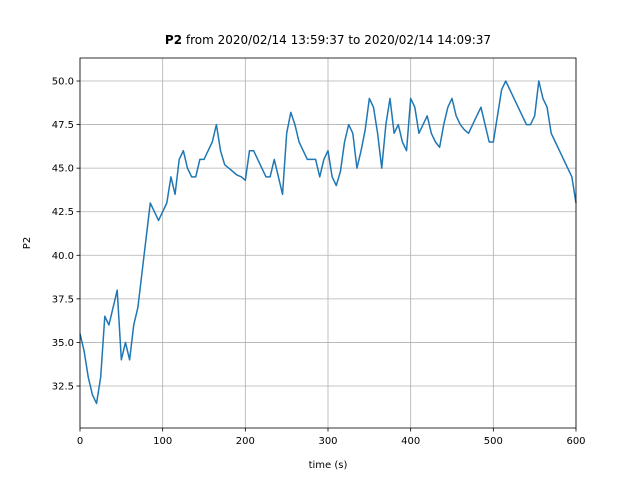 The width and height of the screenshot is (640, 480). I want to click on title-bold: P2, so click(173, 40).